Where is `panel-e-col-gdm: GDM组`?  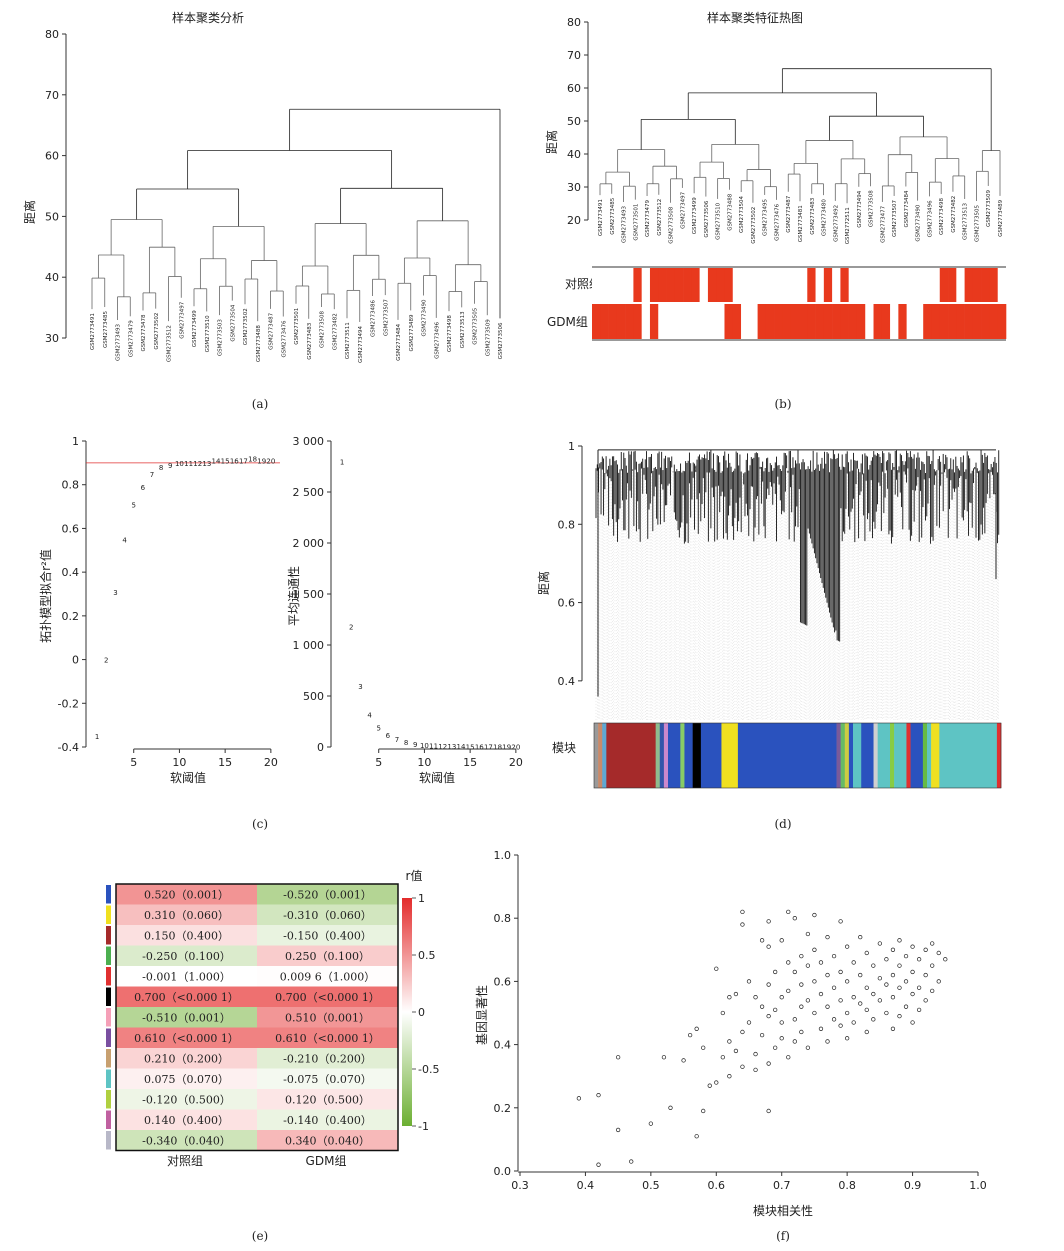
panel-e-col-gdm: GDM组 is located at coordinates (326, 1161).